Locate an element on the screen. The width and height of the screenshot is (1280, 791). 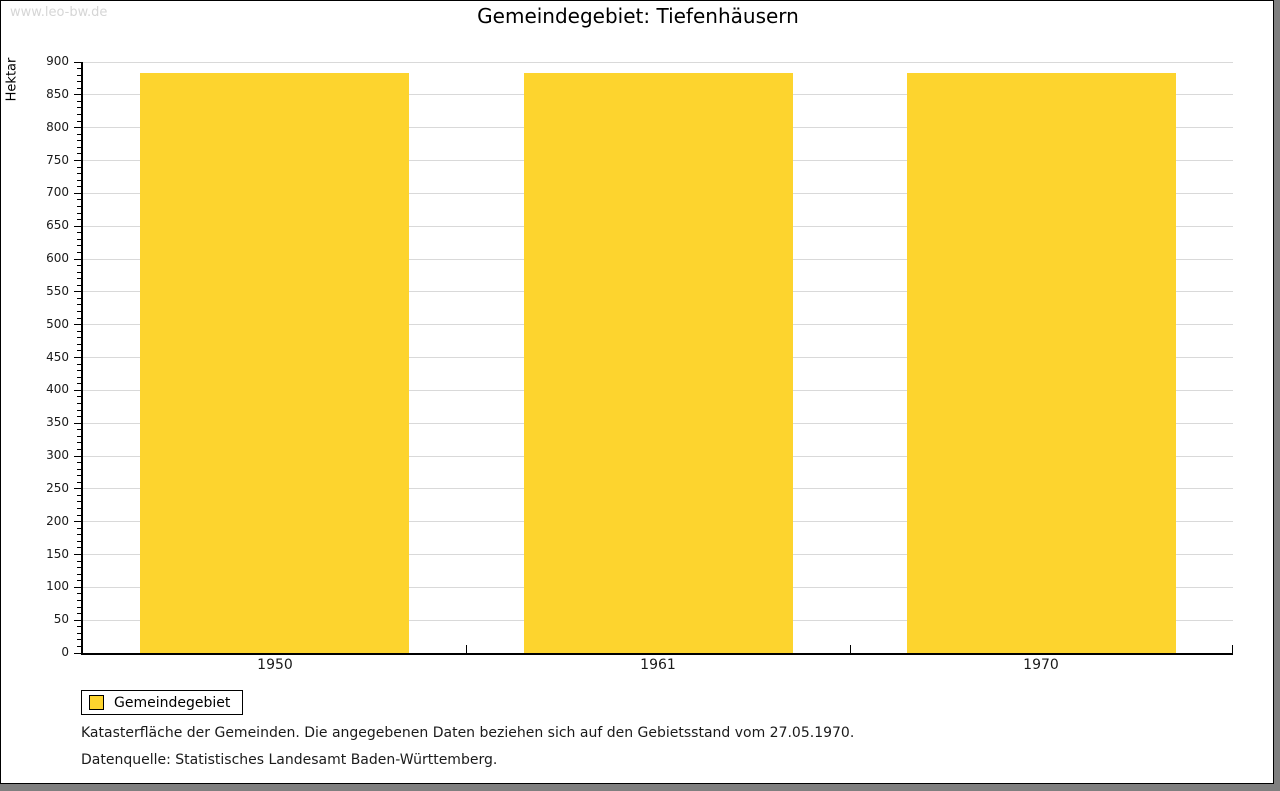
y-axis-tick-label: 900 is located at coordinates (57, 61).